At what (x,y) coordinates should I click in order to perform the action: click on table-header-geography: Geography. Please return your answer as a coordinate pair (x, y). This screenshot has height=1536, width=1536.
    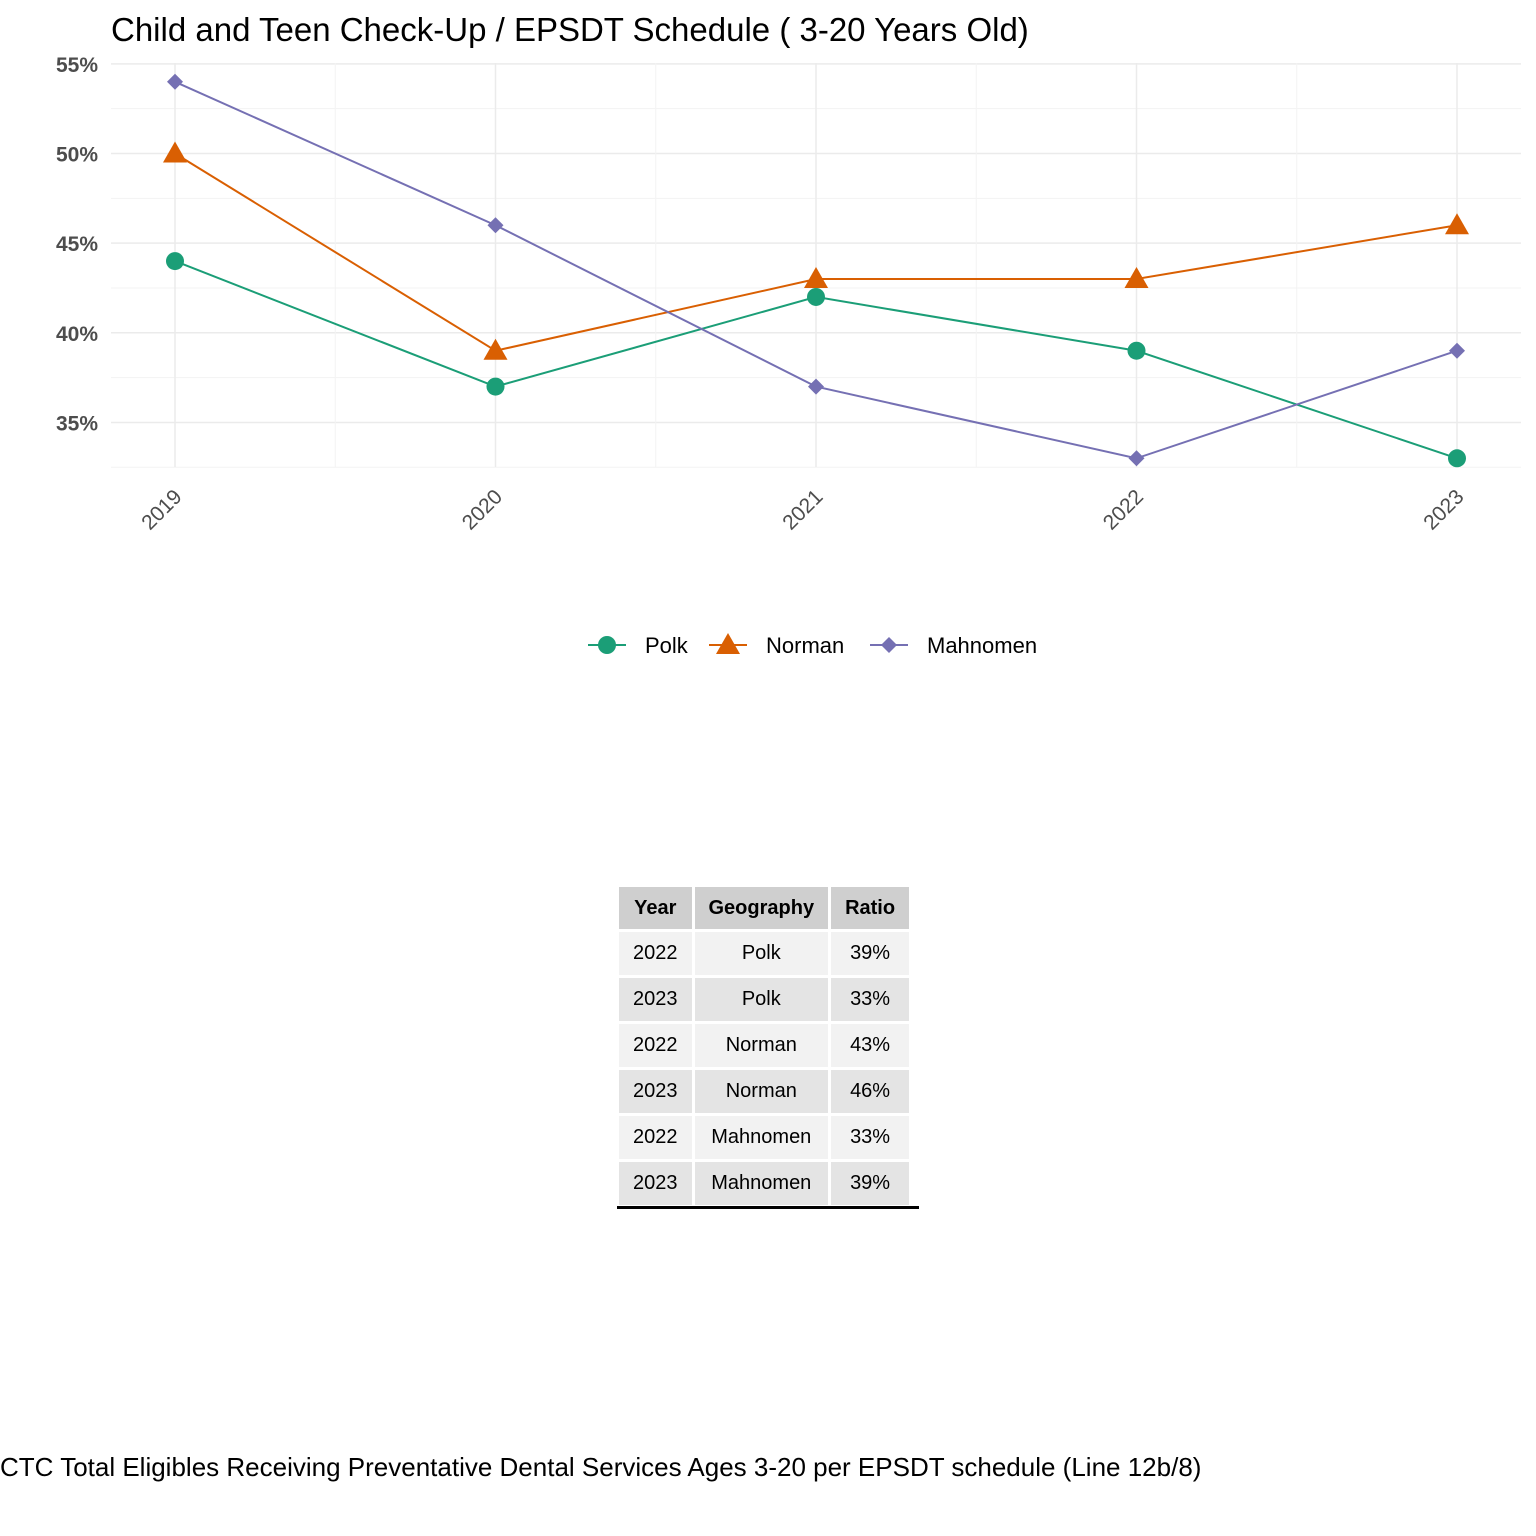
    Looking at the image, I should click on (761, 908).